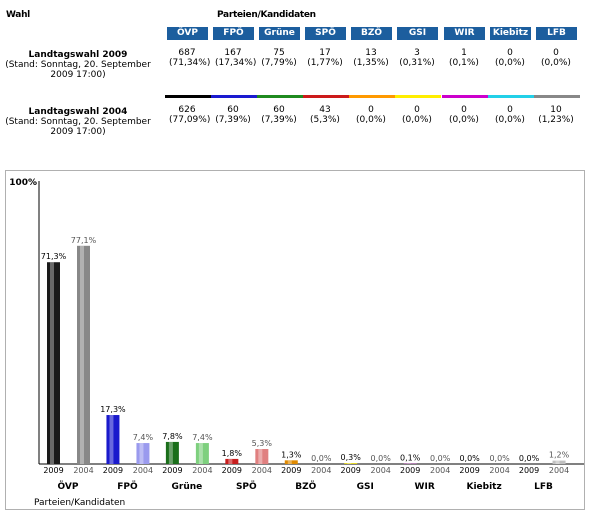  What do you see at coordinates (113, 409) in the screenshot?
I see `value-label: 17,3%` at bounding box center [113, 409].